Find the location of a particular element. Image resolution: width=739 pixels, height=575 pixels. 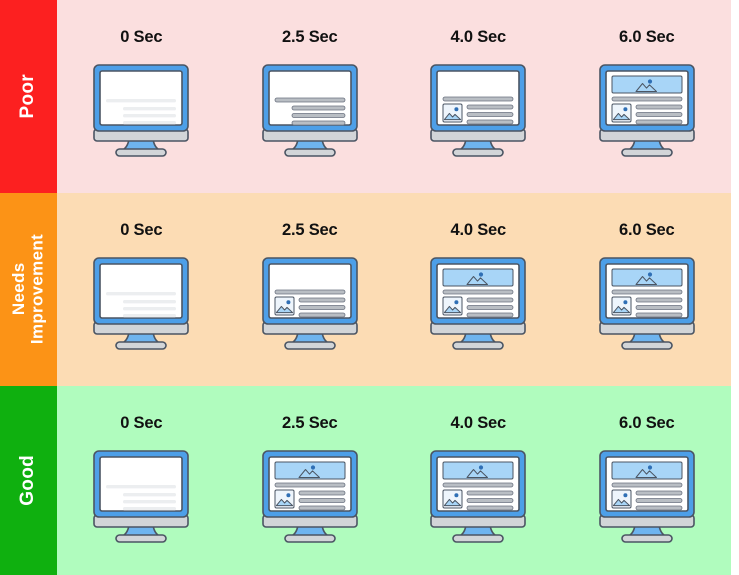

row-label-strip-good: Good is located at coordinates (28, 480).